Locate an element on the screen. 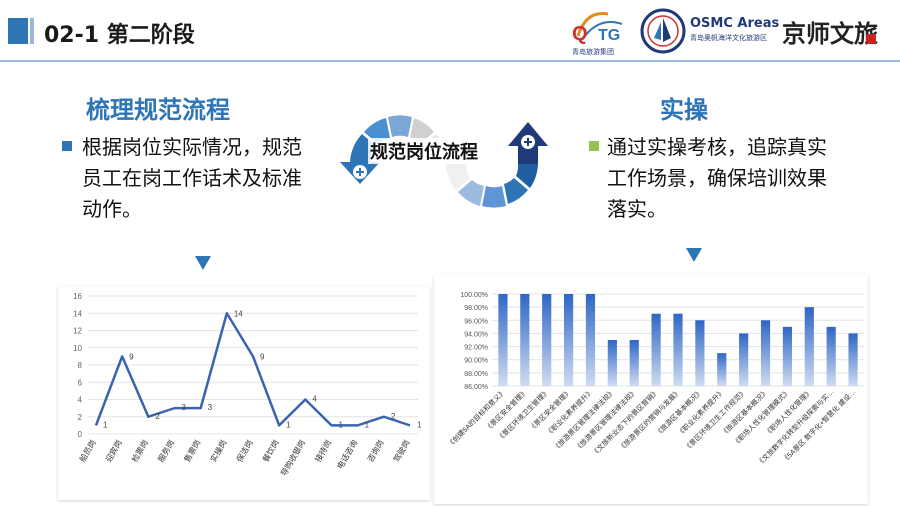  osmc-logo-icon is located at coordinates (663, 31).